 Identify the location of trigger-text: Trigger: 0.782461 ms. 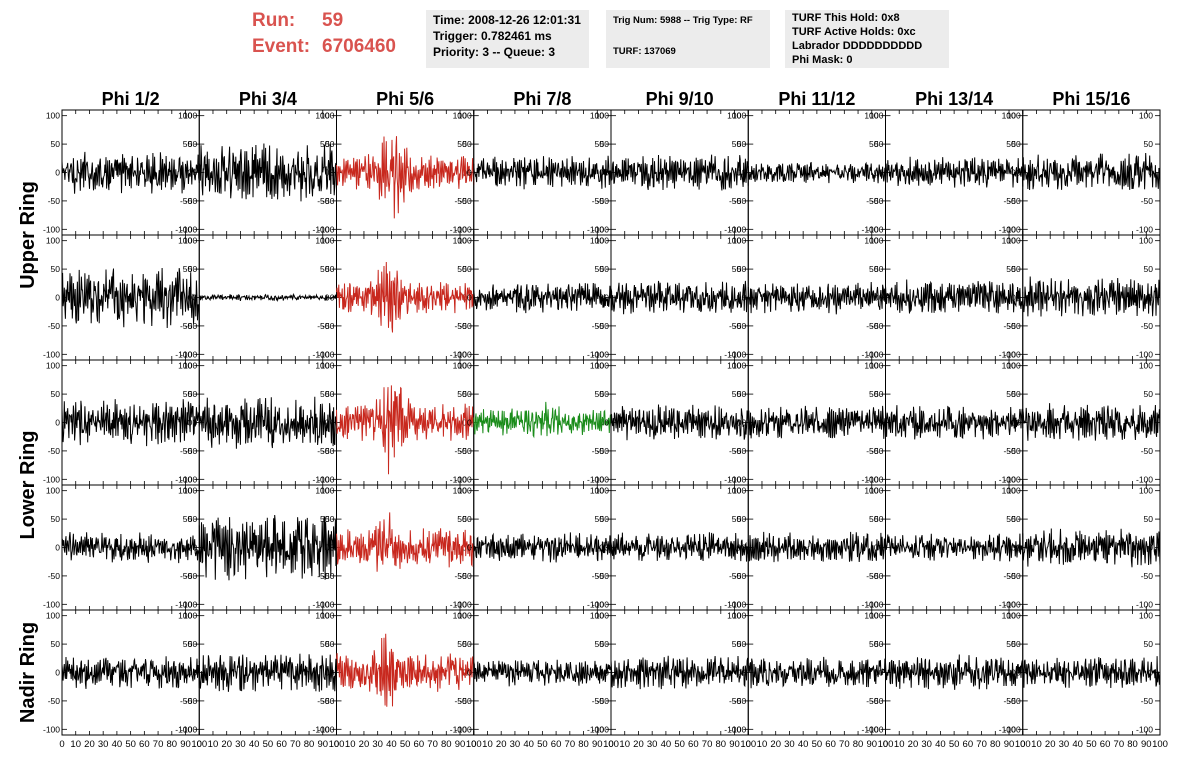
(492, 36).